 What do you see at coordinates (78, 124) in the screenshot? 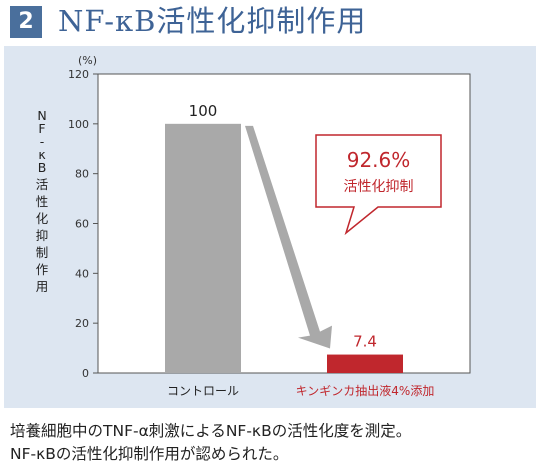
I see `y-tick-label: 100` at bounding box center [78, 124].